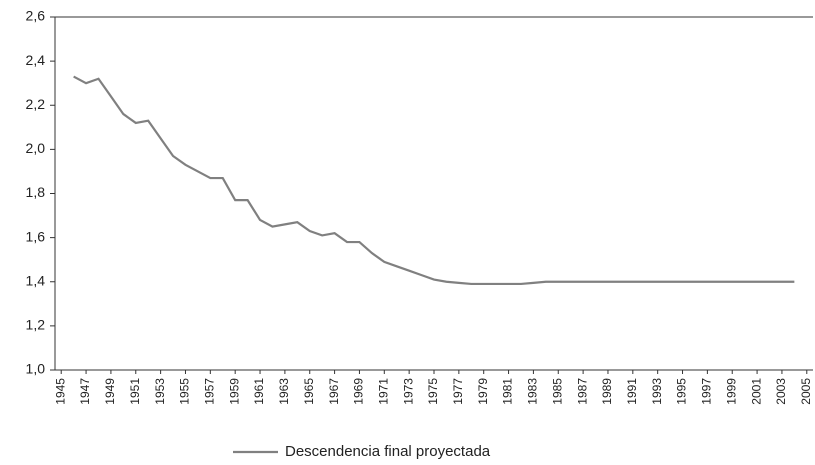 The width and height of the screenshot is (815, 465). What do you see at coordinates (483, 391) in the screenshot?
I see `x-tick-label: 1979` at bounding box center [483, 391].